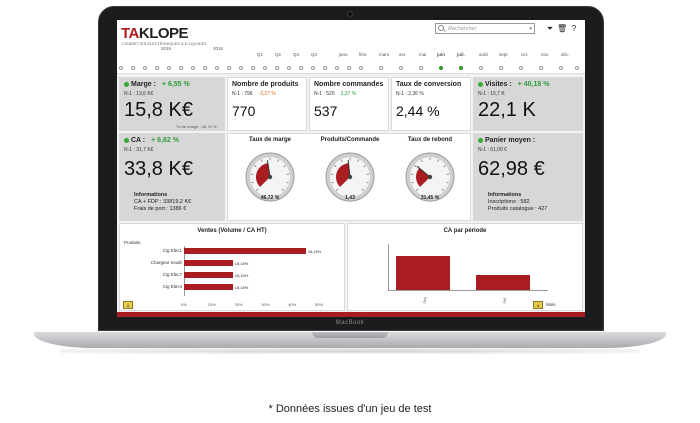  I want to click on kpi-produits-card: Nombre de produits N-1 : 796 -3,27 % 770, so click(267, 104).